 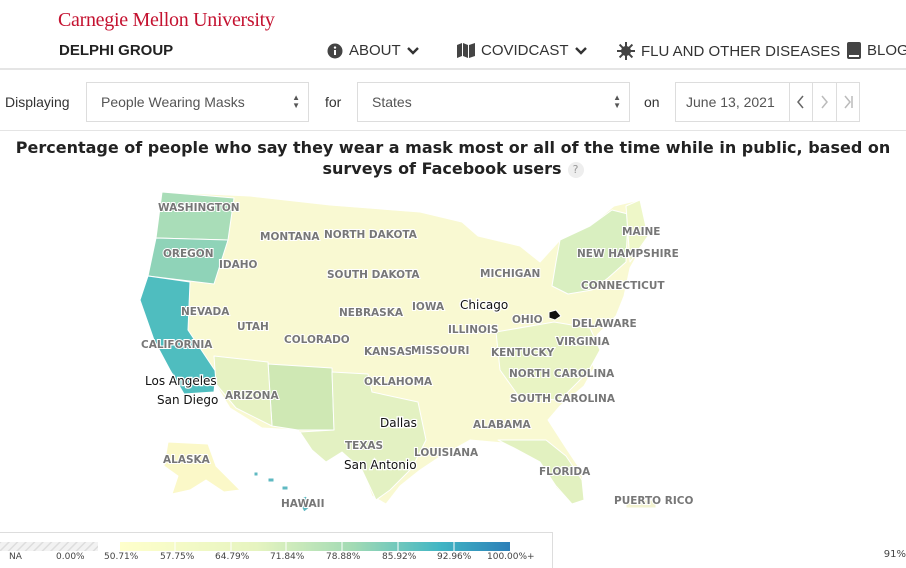 What do you see at coordinates (398, 382) in the screenshot?
I see `state-label: OKLAHOMA` at bounding box center [398, 382].